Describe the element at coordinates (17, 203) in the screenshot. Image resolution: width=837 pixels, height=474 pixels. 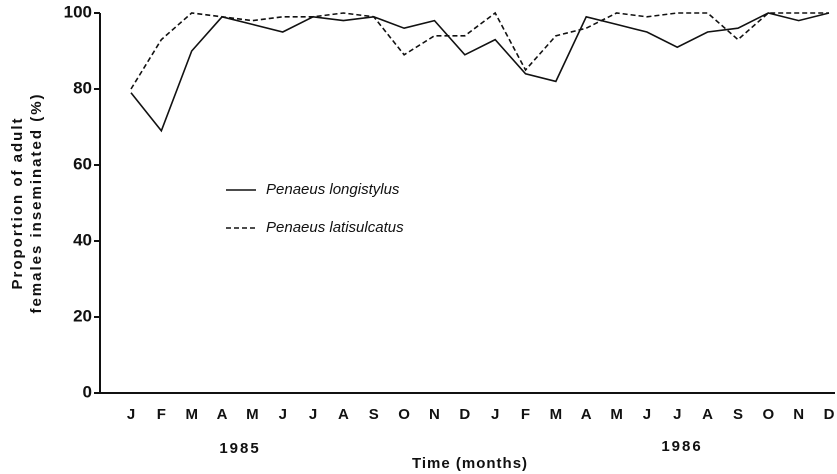
I see `y-axis-label: Proportion of adult` at that location.